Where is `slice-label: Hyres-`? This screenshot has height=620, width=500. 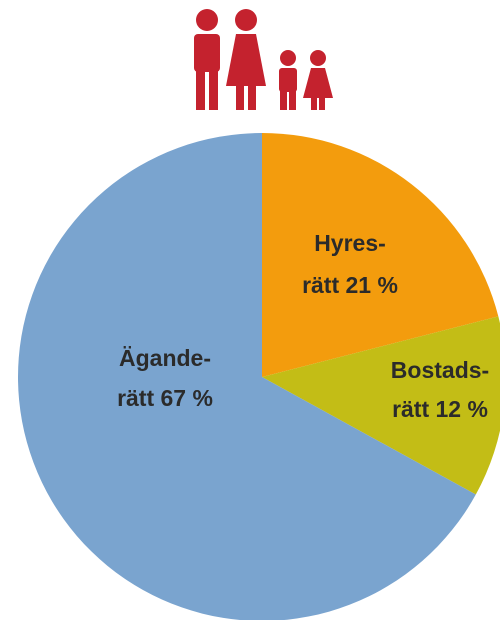 slice-label: Hyres- is located at coordinates (350, 243).